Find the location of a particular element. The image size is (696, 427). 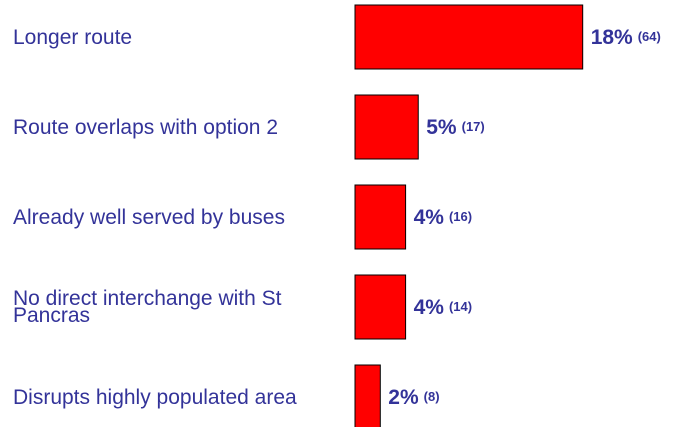

value-label: 18% (64) is located at coordinates (626, 37).